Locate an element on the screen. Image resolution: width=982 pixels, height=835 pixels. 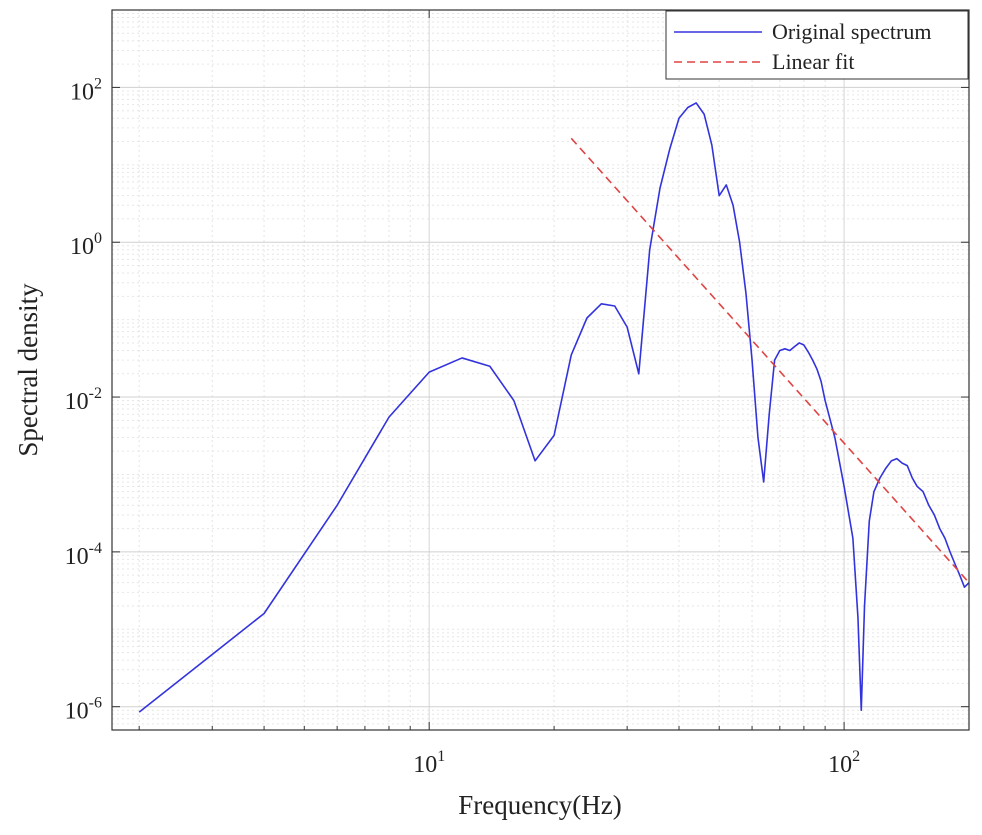
x-tick-labels: 10¹ 10² is located at coordinates (636, 763).